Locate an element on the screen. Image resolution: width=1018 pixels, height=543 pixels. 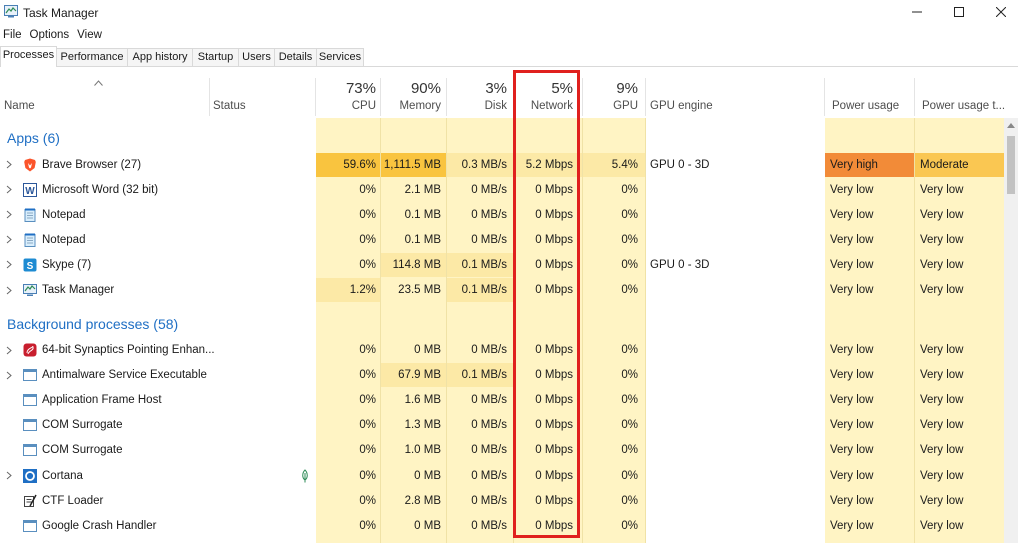
task-manager-icon is located at coordinates (30, 290).